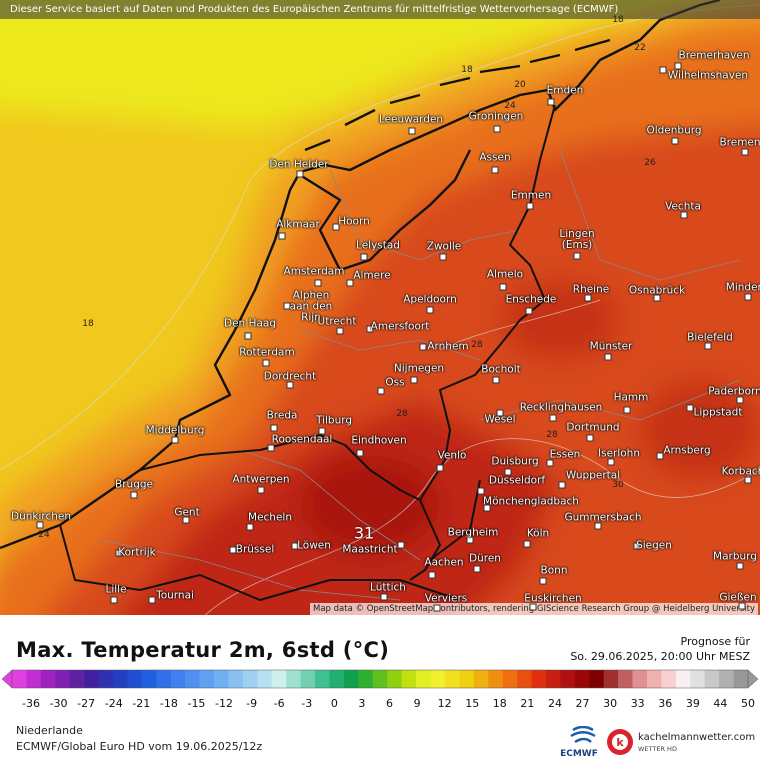  Describe the element at coordinates (500, 419) in the screenshot. I see `city-label: Wesel` at that location.